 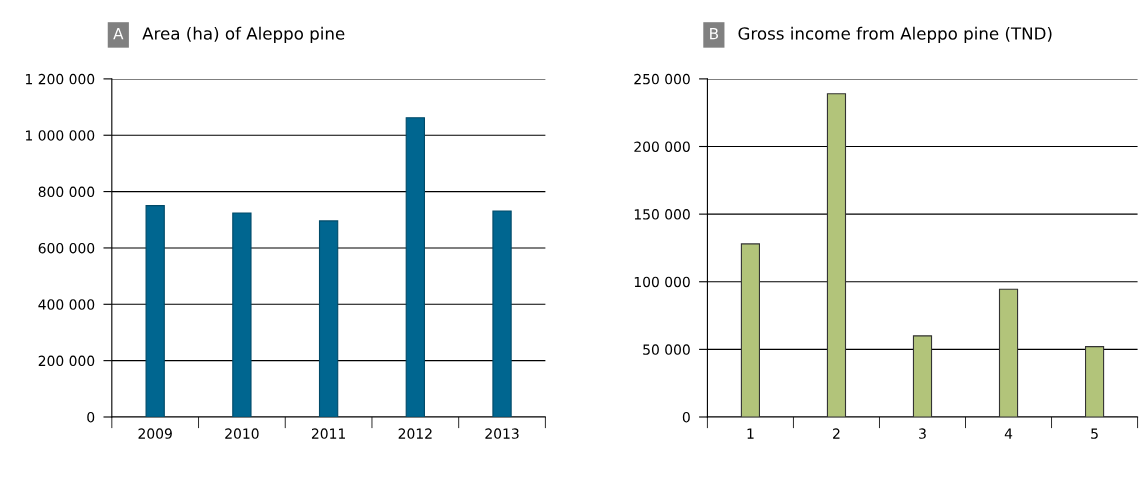 I want to click on chart-title: Area (ha) of Aleppo pine, so click(x=243, y=34).